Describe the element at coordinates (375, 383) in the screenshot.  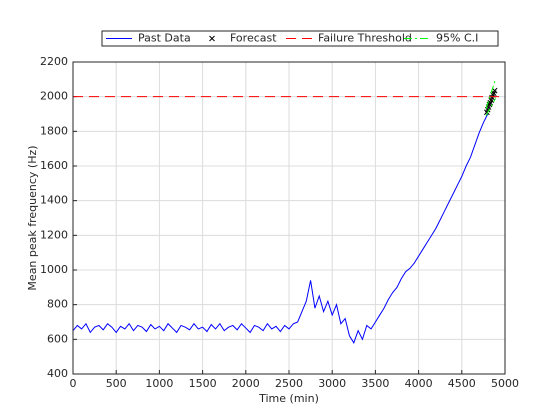
I see `x-tick-label: 3500` at that location.